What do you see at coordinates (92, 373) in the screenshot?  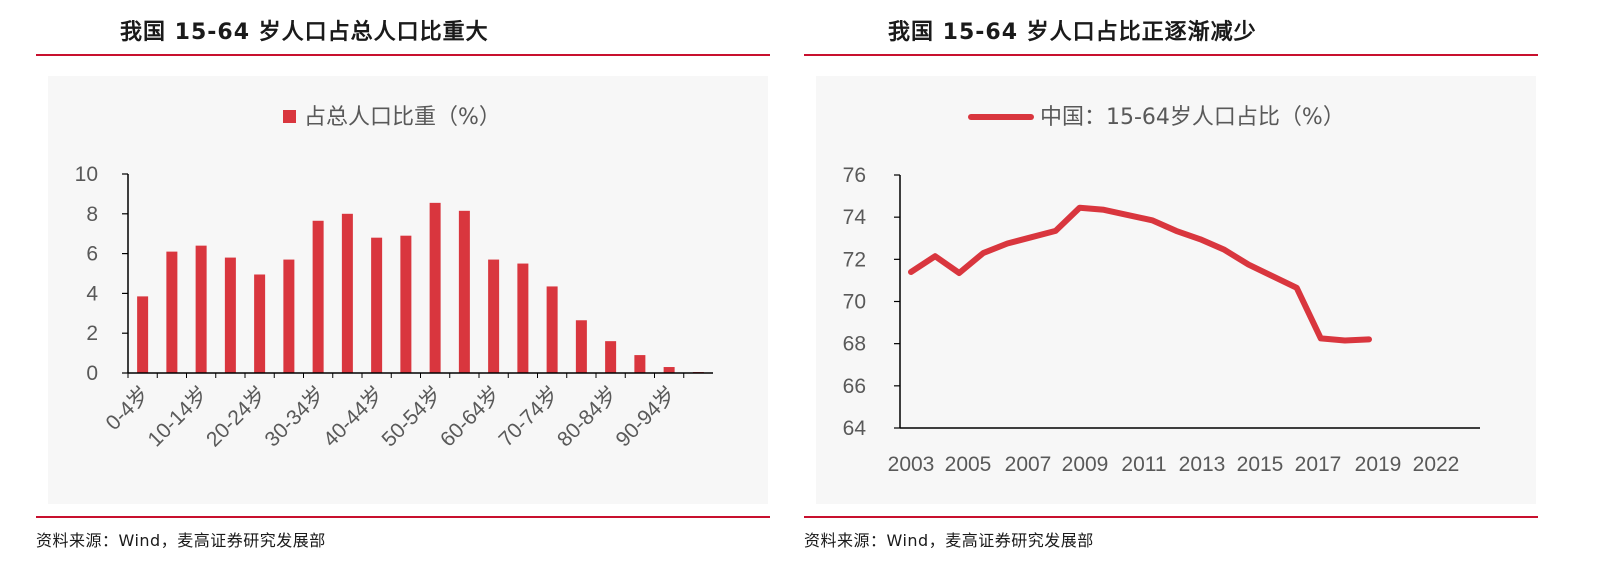 I see `y-tick-label: 0` at bounding box center [92, 373].